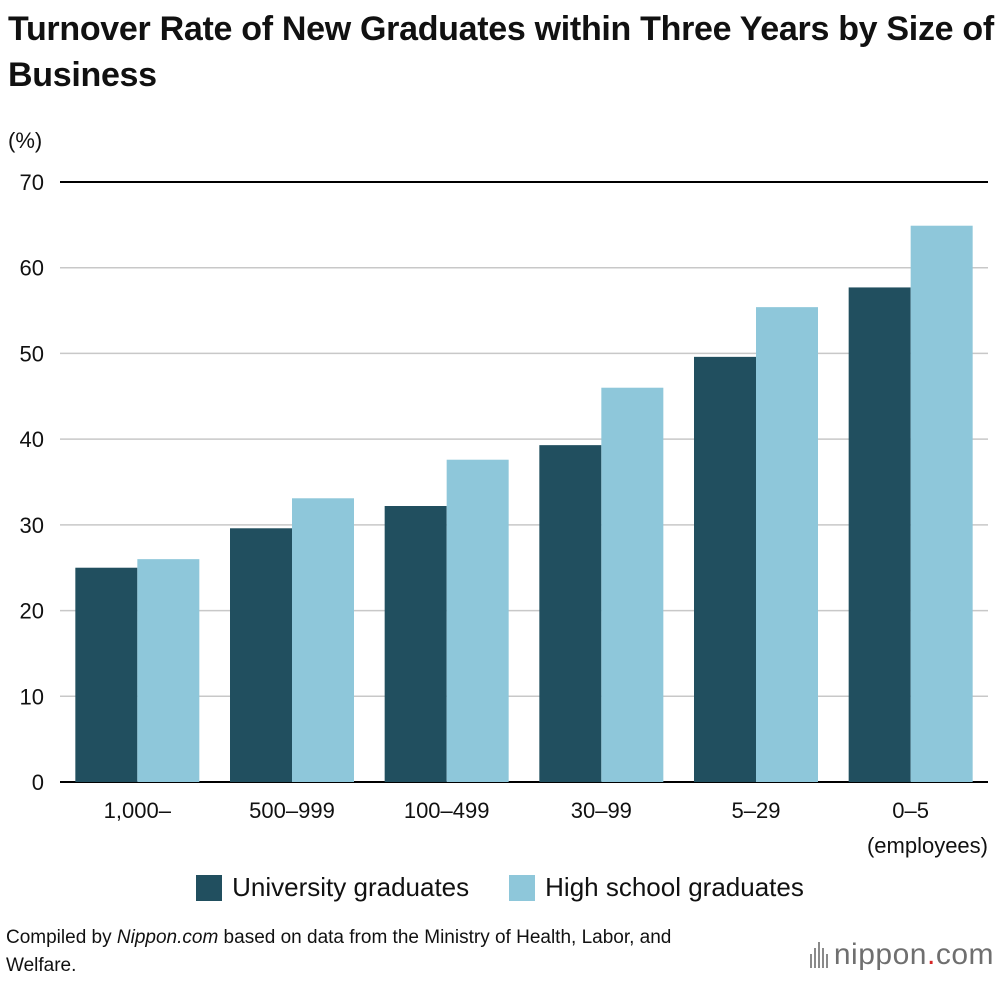  Describe the element at coordinates (38, 782) in the screenshot. I see `y-tick-label: 0` at that location.